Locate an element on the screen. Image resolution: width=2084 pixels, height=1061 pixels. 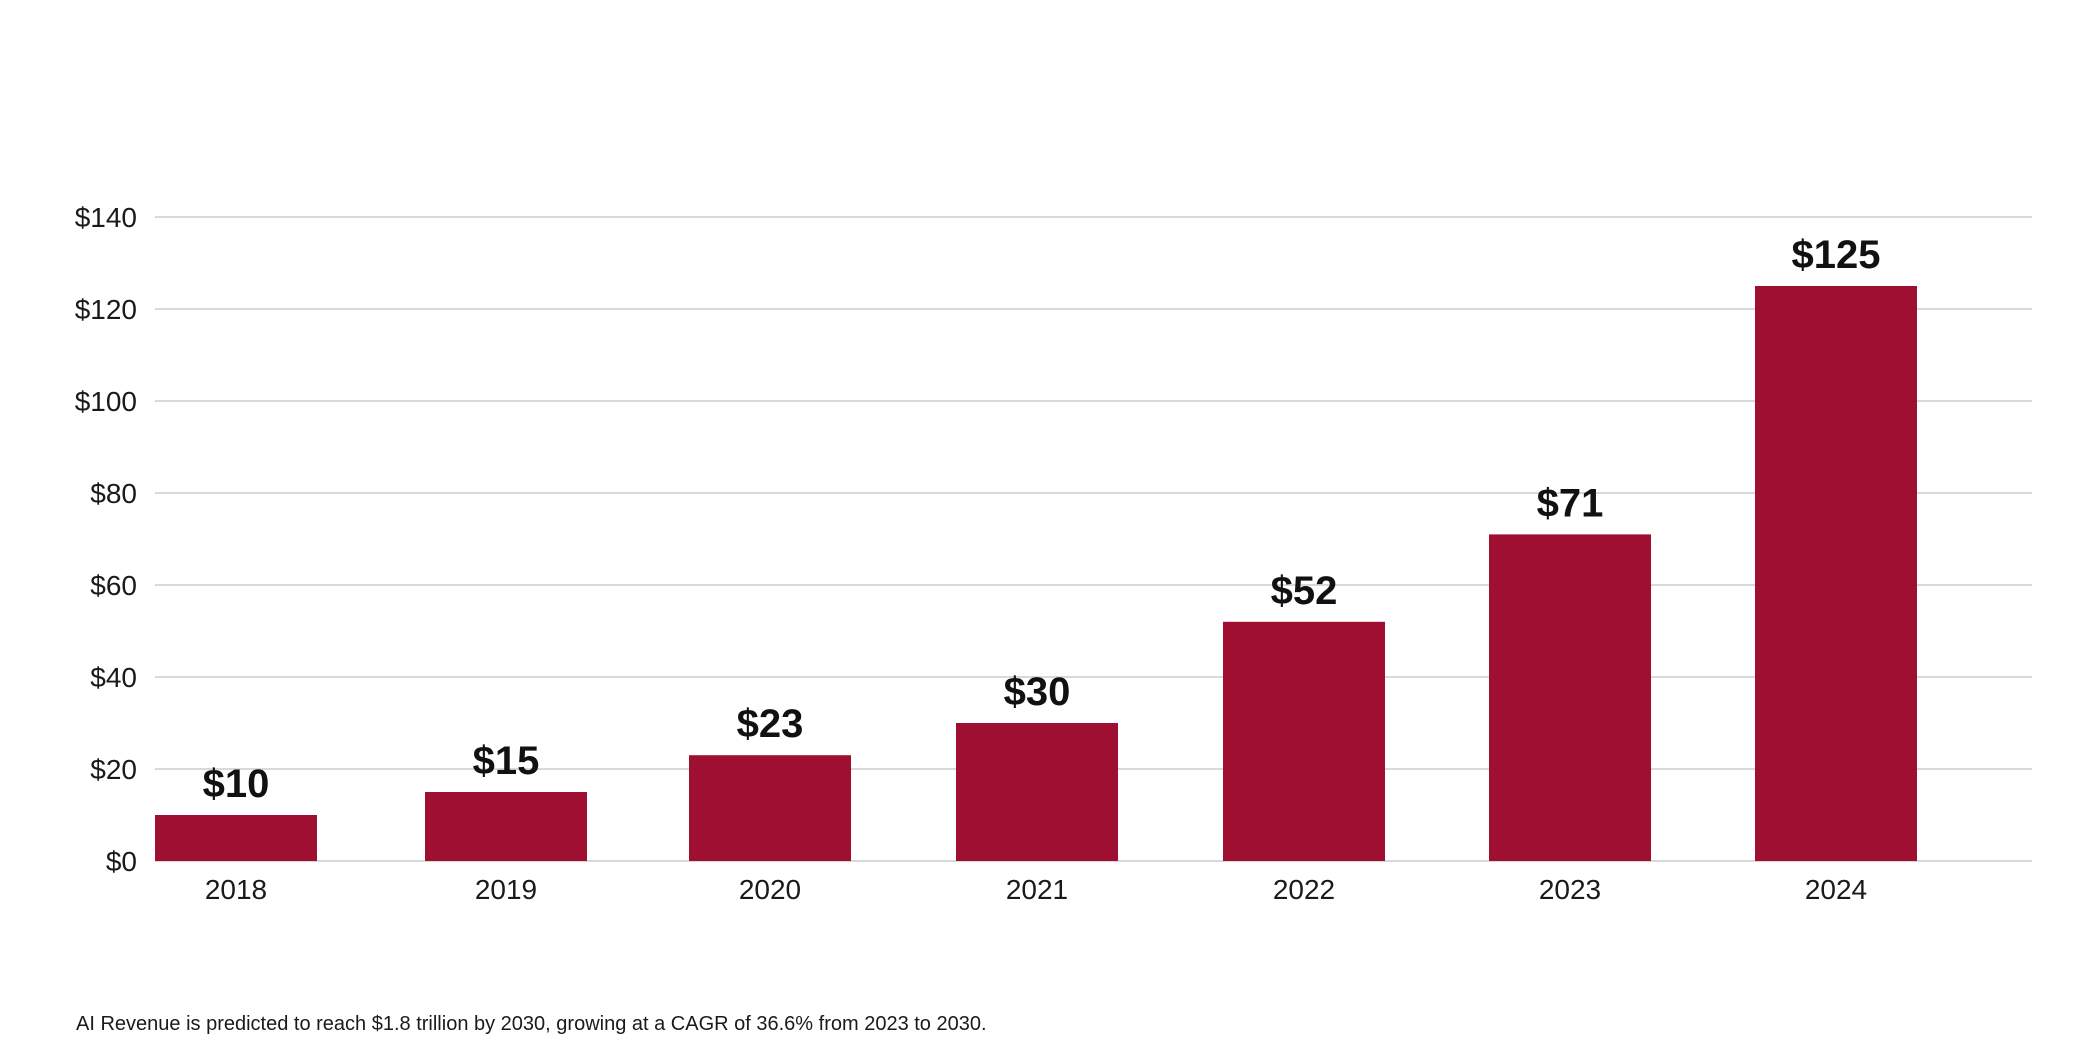
x-tick-label-2022: 2022 is located at coordinates (1304, 889).